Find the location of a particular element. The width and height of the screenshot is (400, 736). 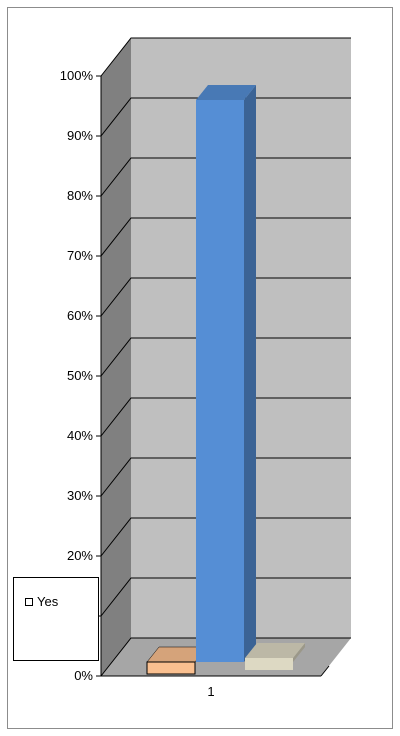

y-tick-label: 40% is located at coordinates (80, 435).